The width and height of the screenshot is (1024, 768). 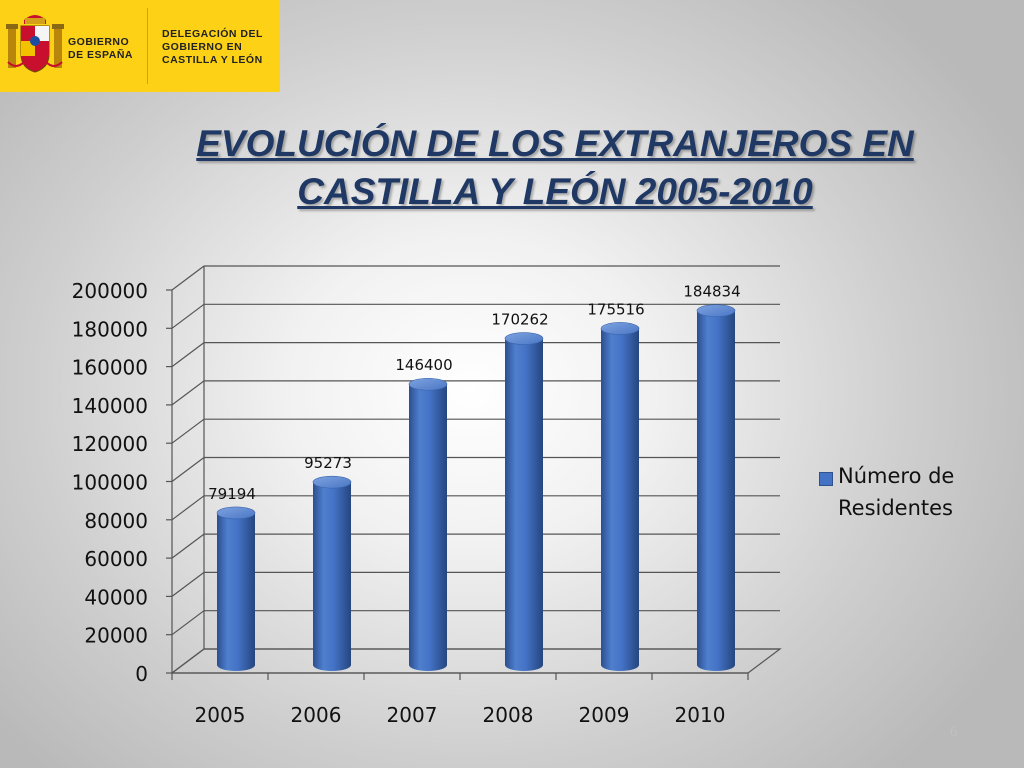 What do you see at coordinates (116, 636) in the screenshot?
I see `y-tick-label: 20000` at bounding box center [116, 636].